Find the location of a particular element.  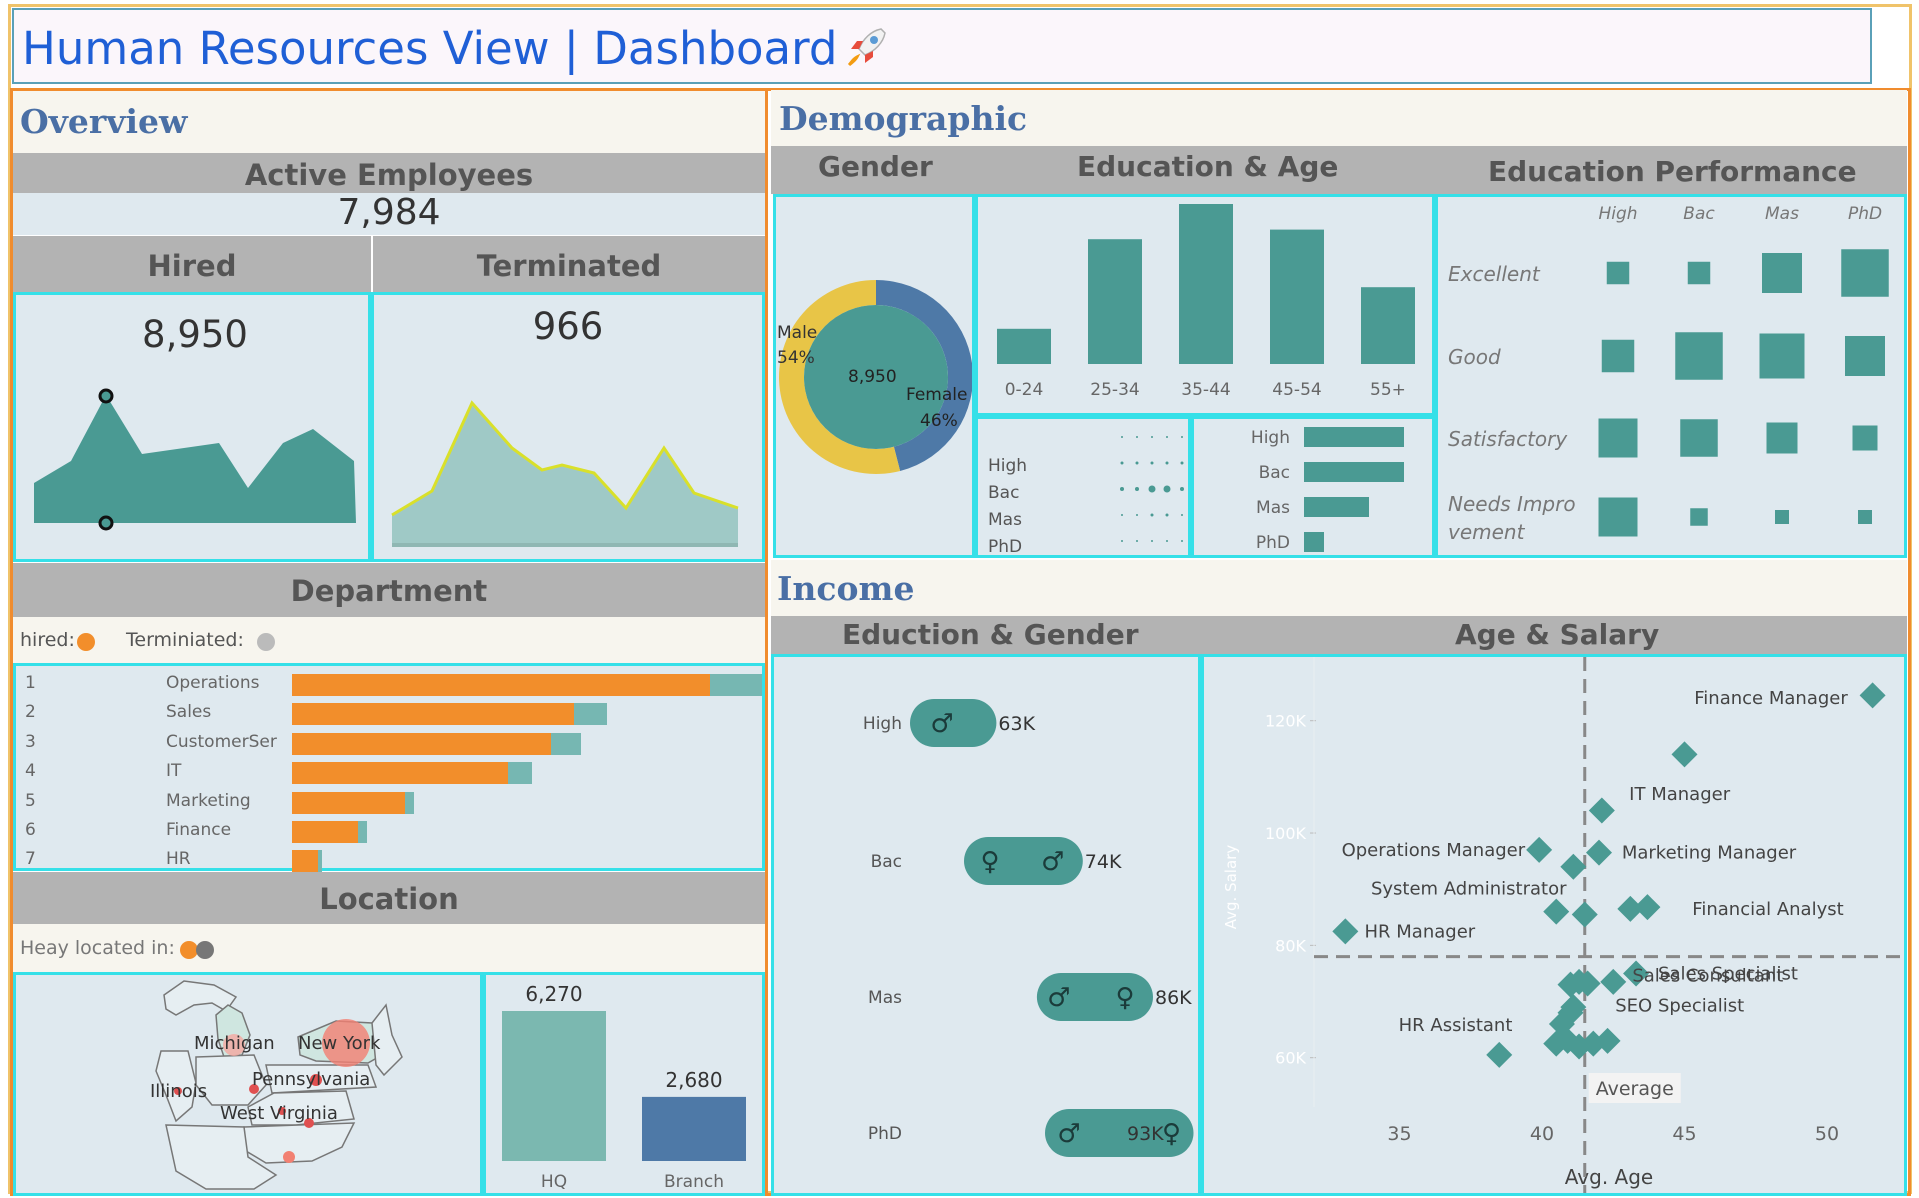

location-bar-value: 2,680 is located at coordinates (693, 1080).